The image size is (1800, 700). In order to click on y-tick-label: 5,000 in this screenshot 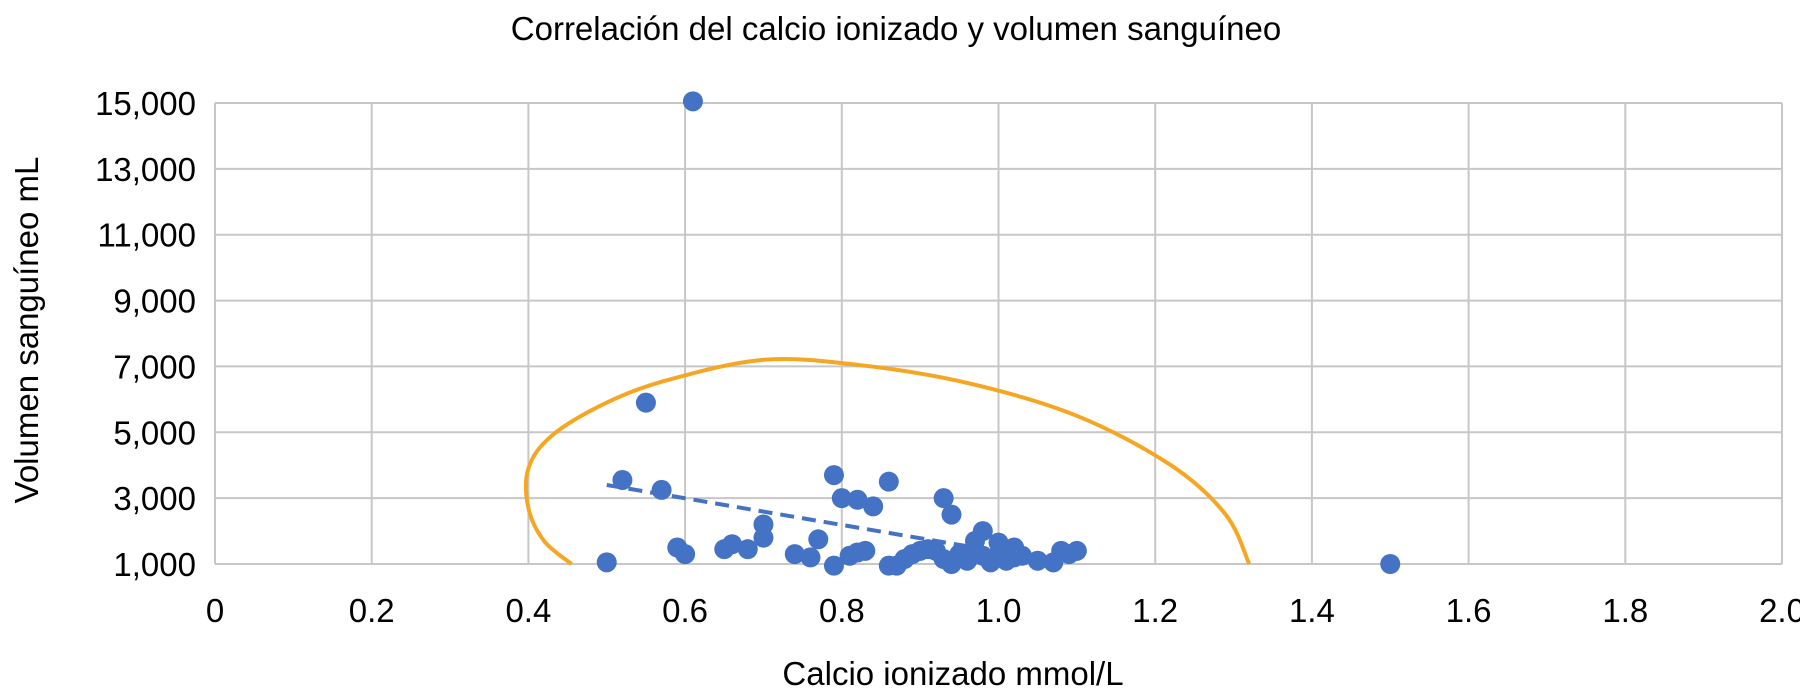, I will do `click(154, 432)`.